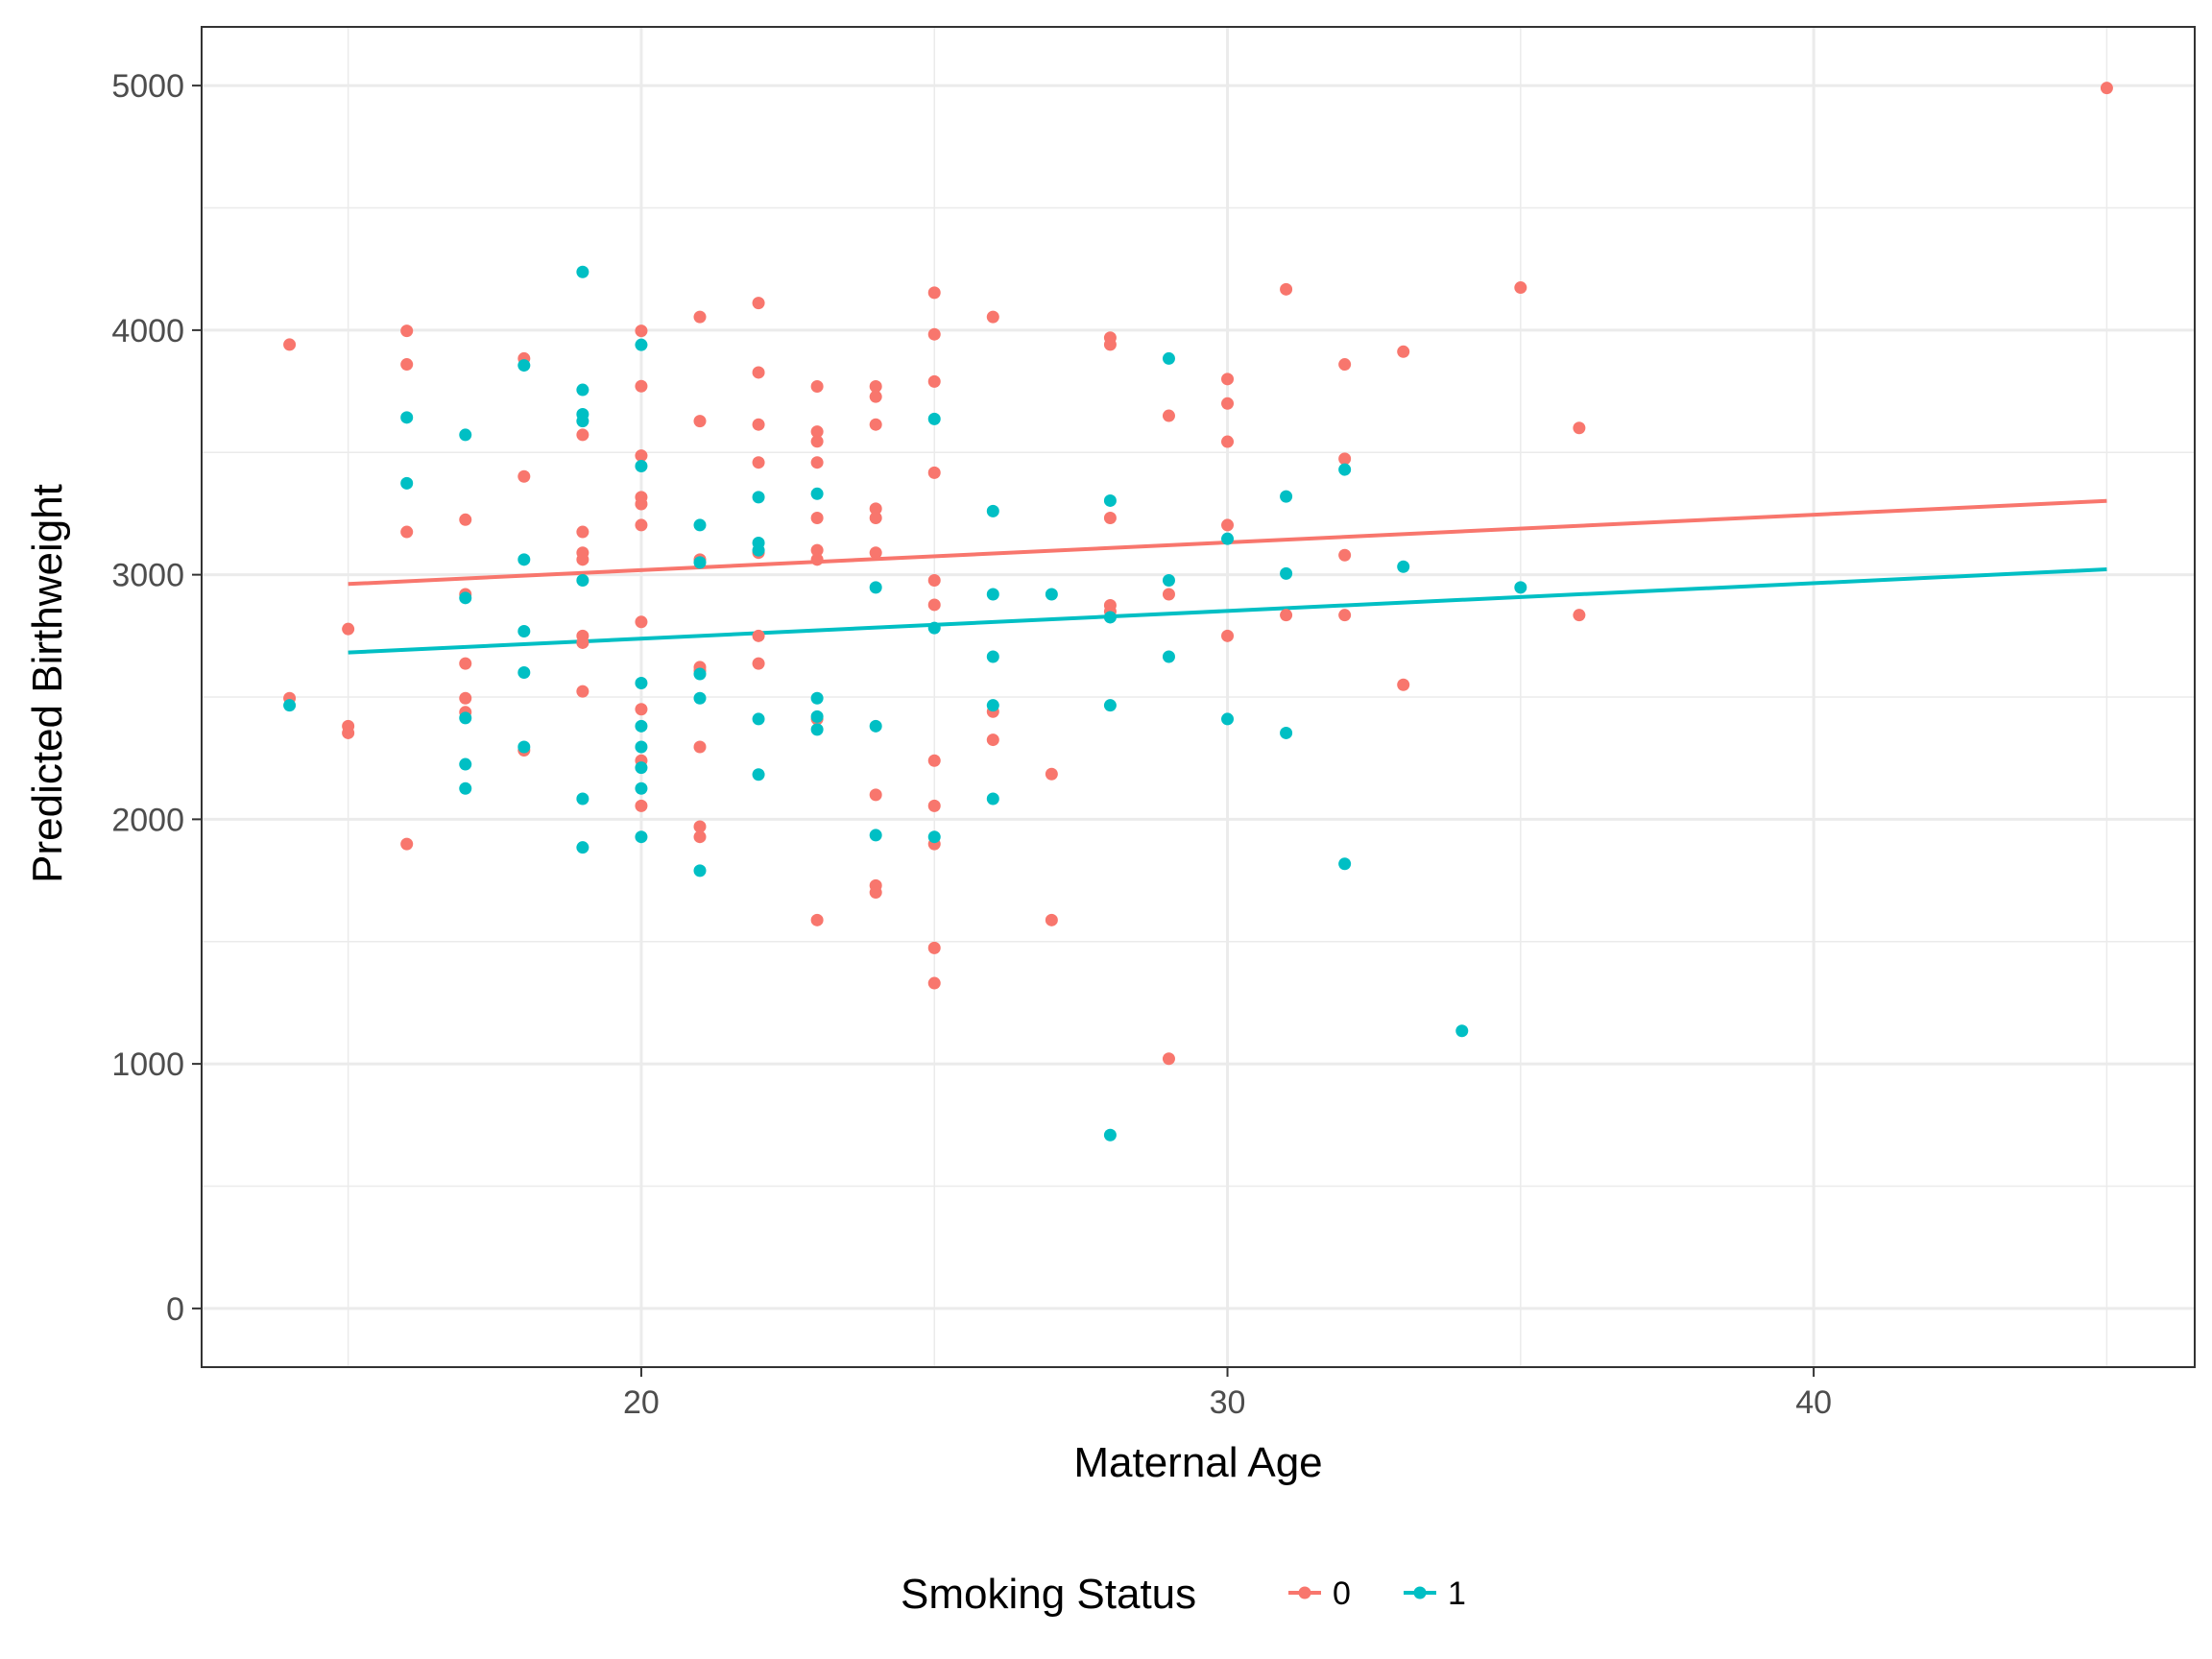 This screenshot has width=2212, height=1659. Describe the element at coordinates (1457, 1594) in the screenshot. I see `legend-label: 1` at that location.